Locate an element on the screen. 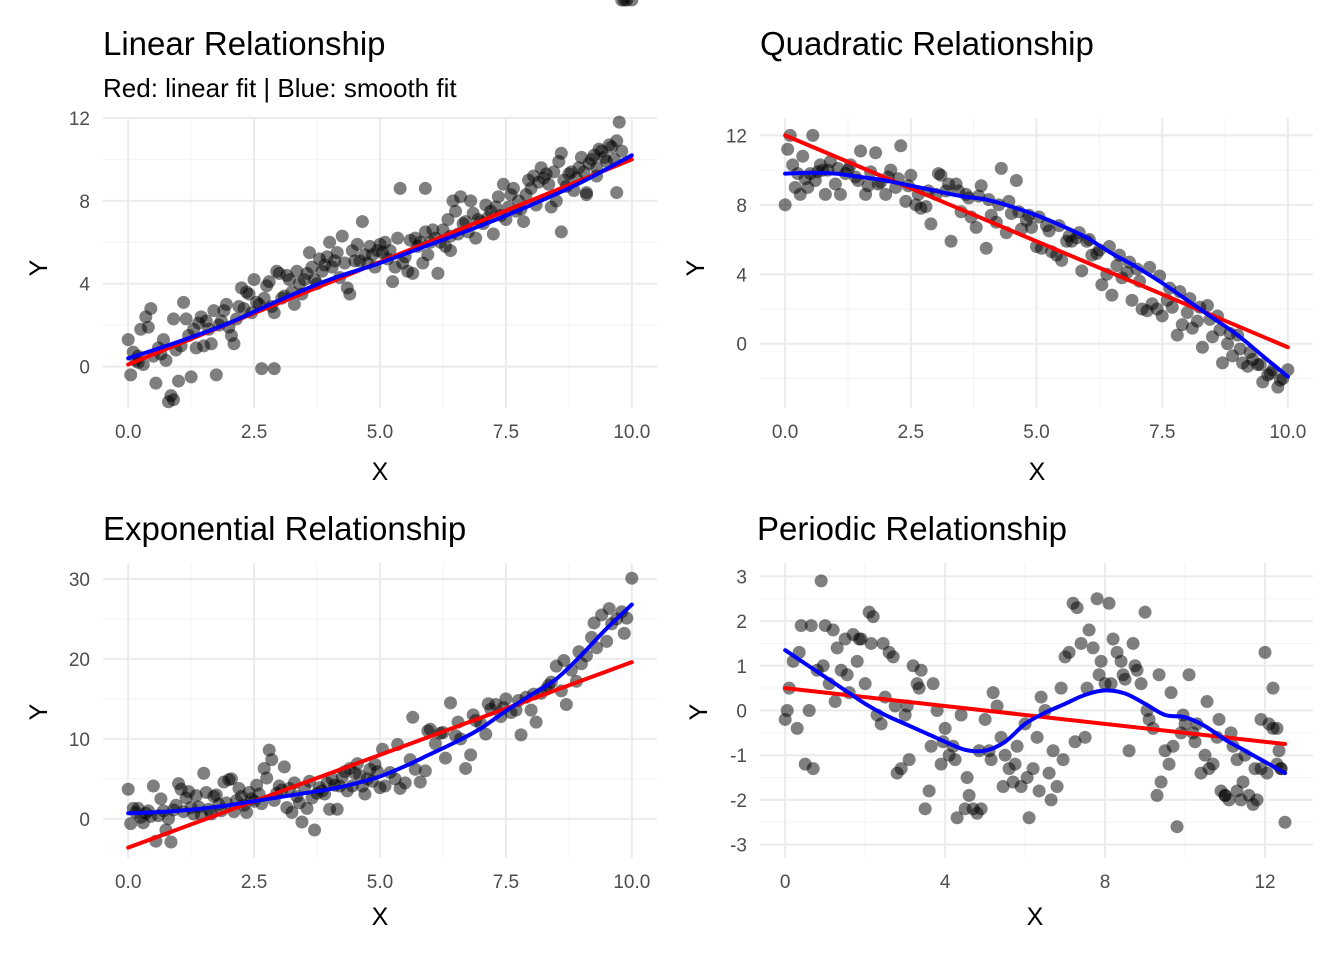 This screenshot has height=960, width=1344. panel-quadratic-y-tick-label: 4 is located at coordinates (741, 275).